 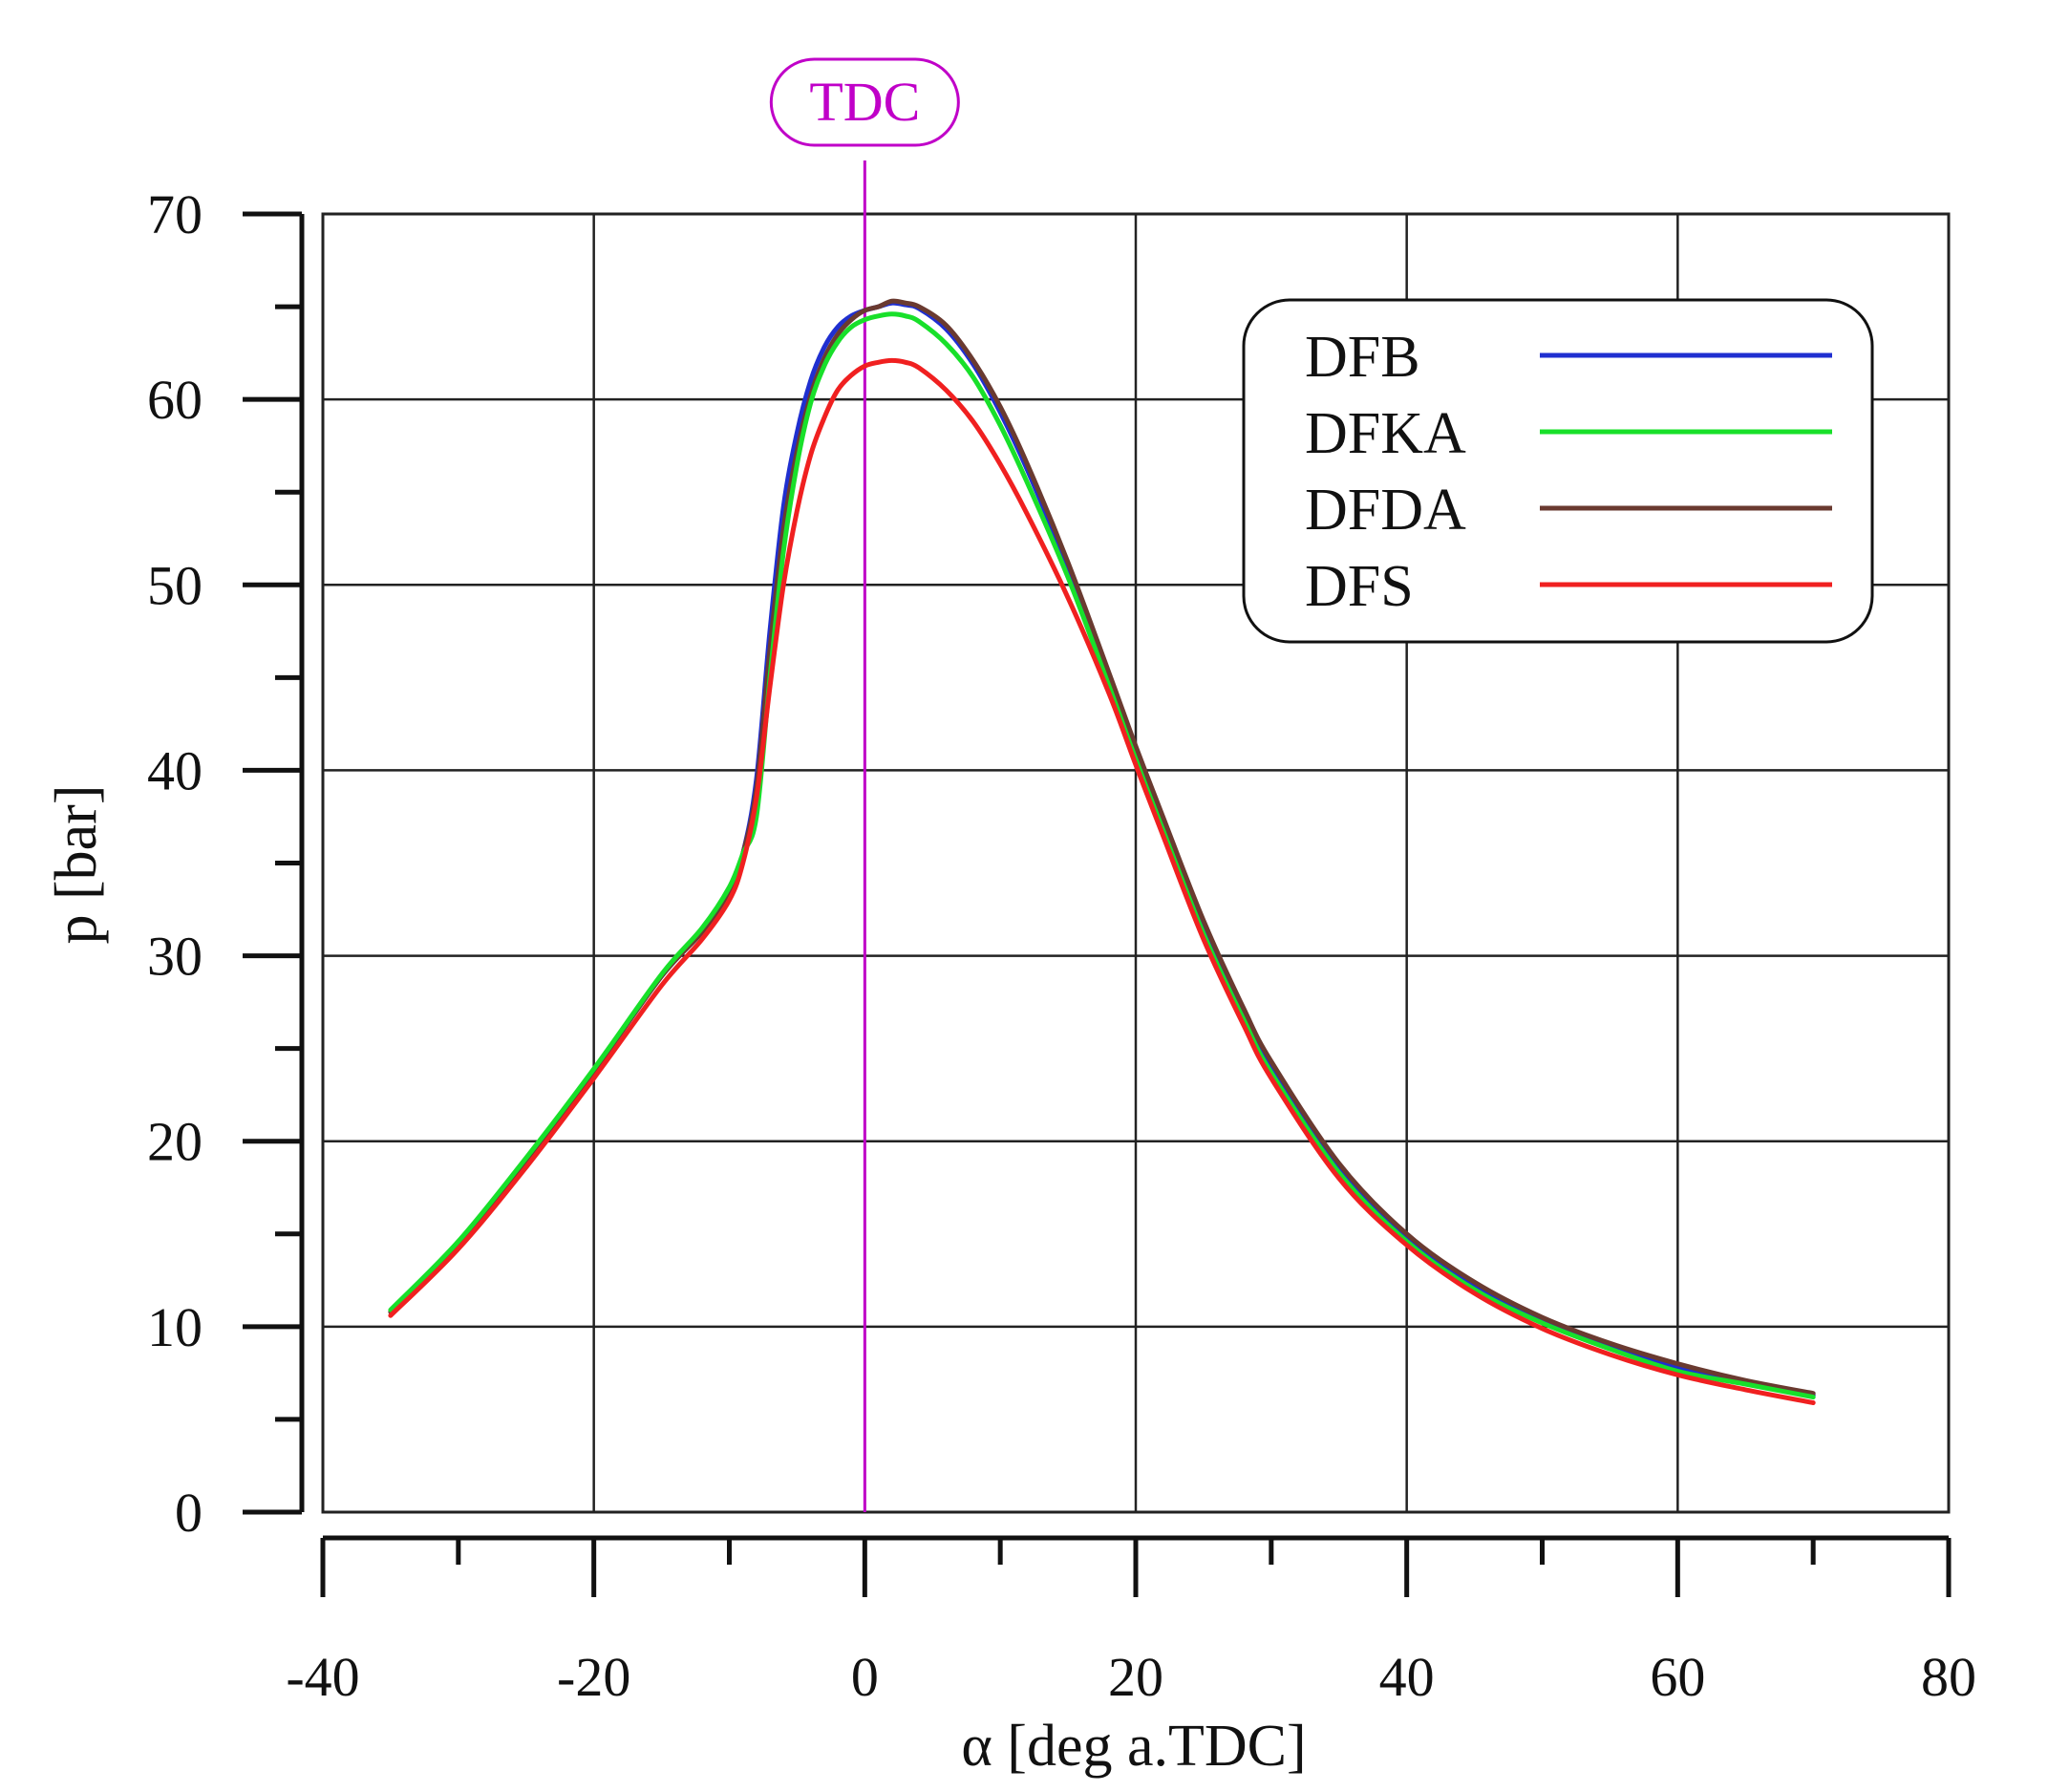 I want to click on legend-box, so click(x=1558, y=471).